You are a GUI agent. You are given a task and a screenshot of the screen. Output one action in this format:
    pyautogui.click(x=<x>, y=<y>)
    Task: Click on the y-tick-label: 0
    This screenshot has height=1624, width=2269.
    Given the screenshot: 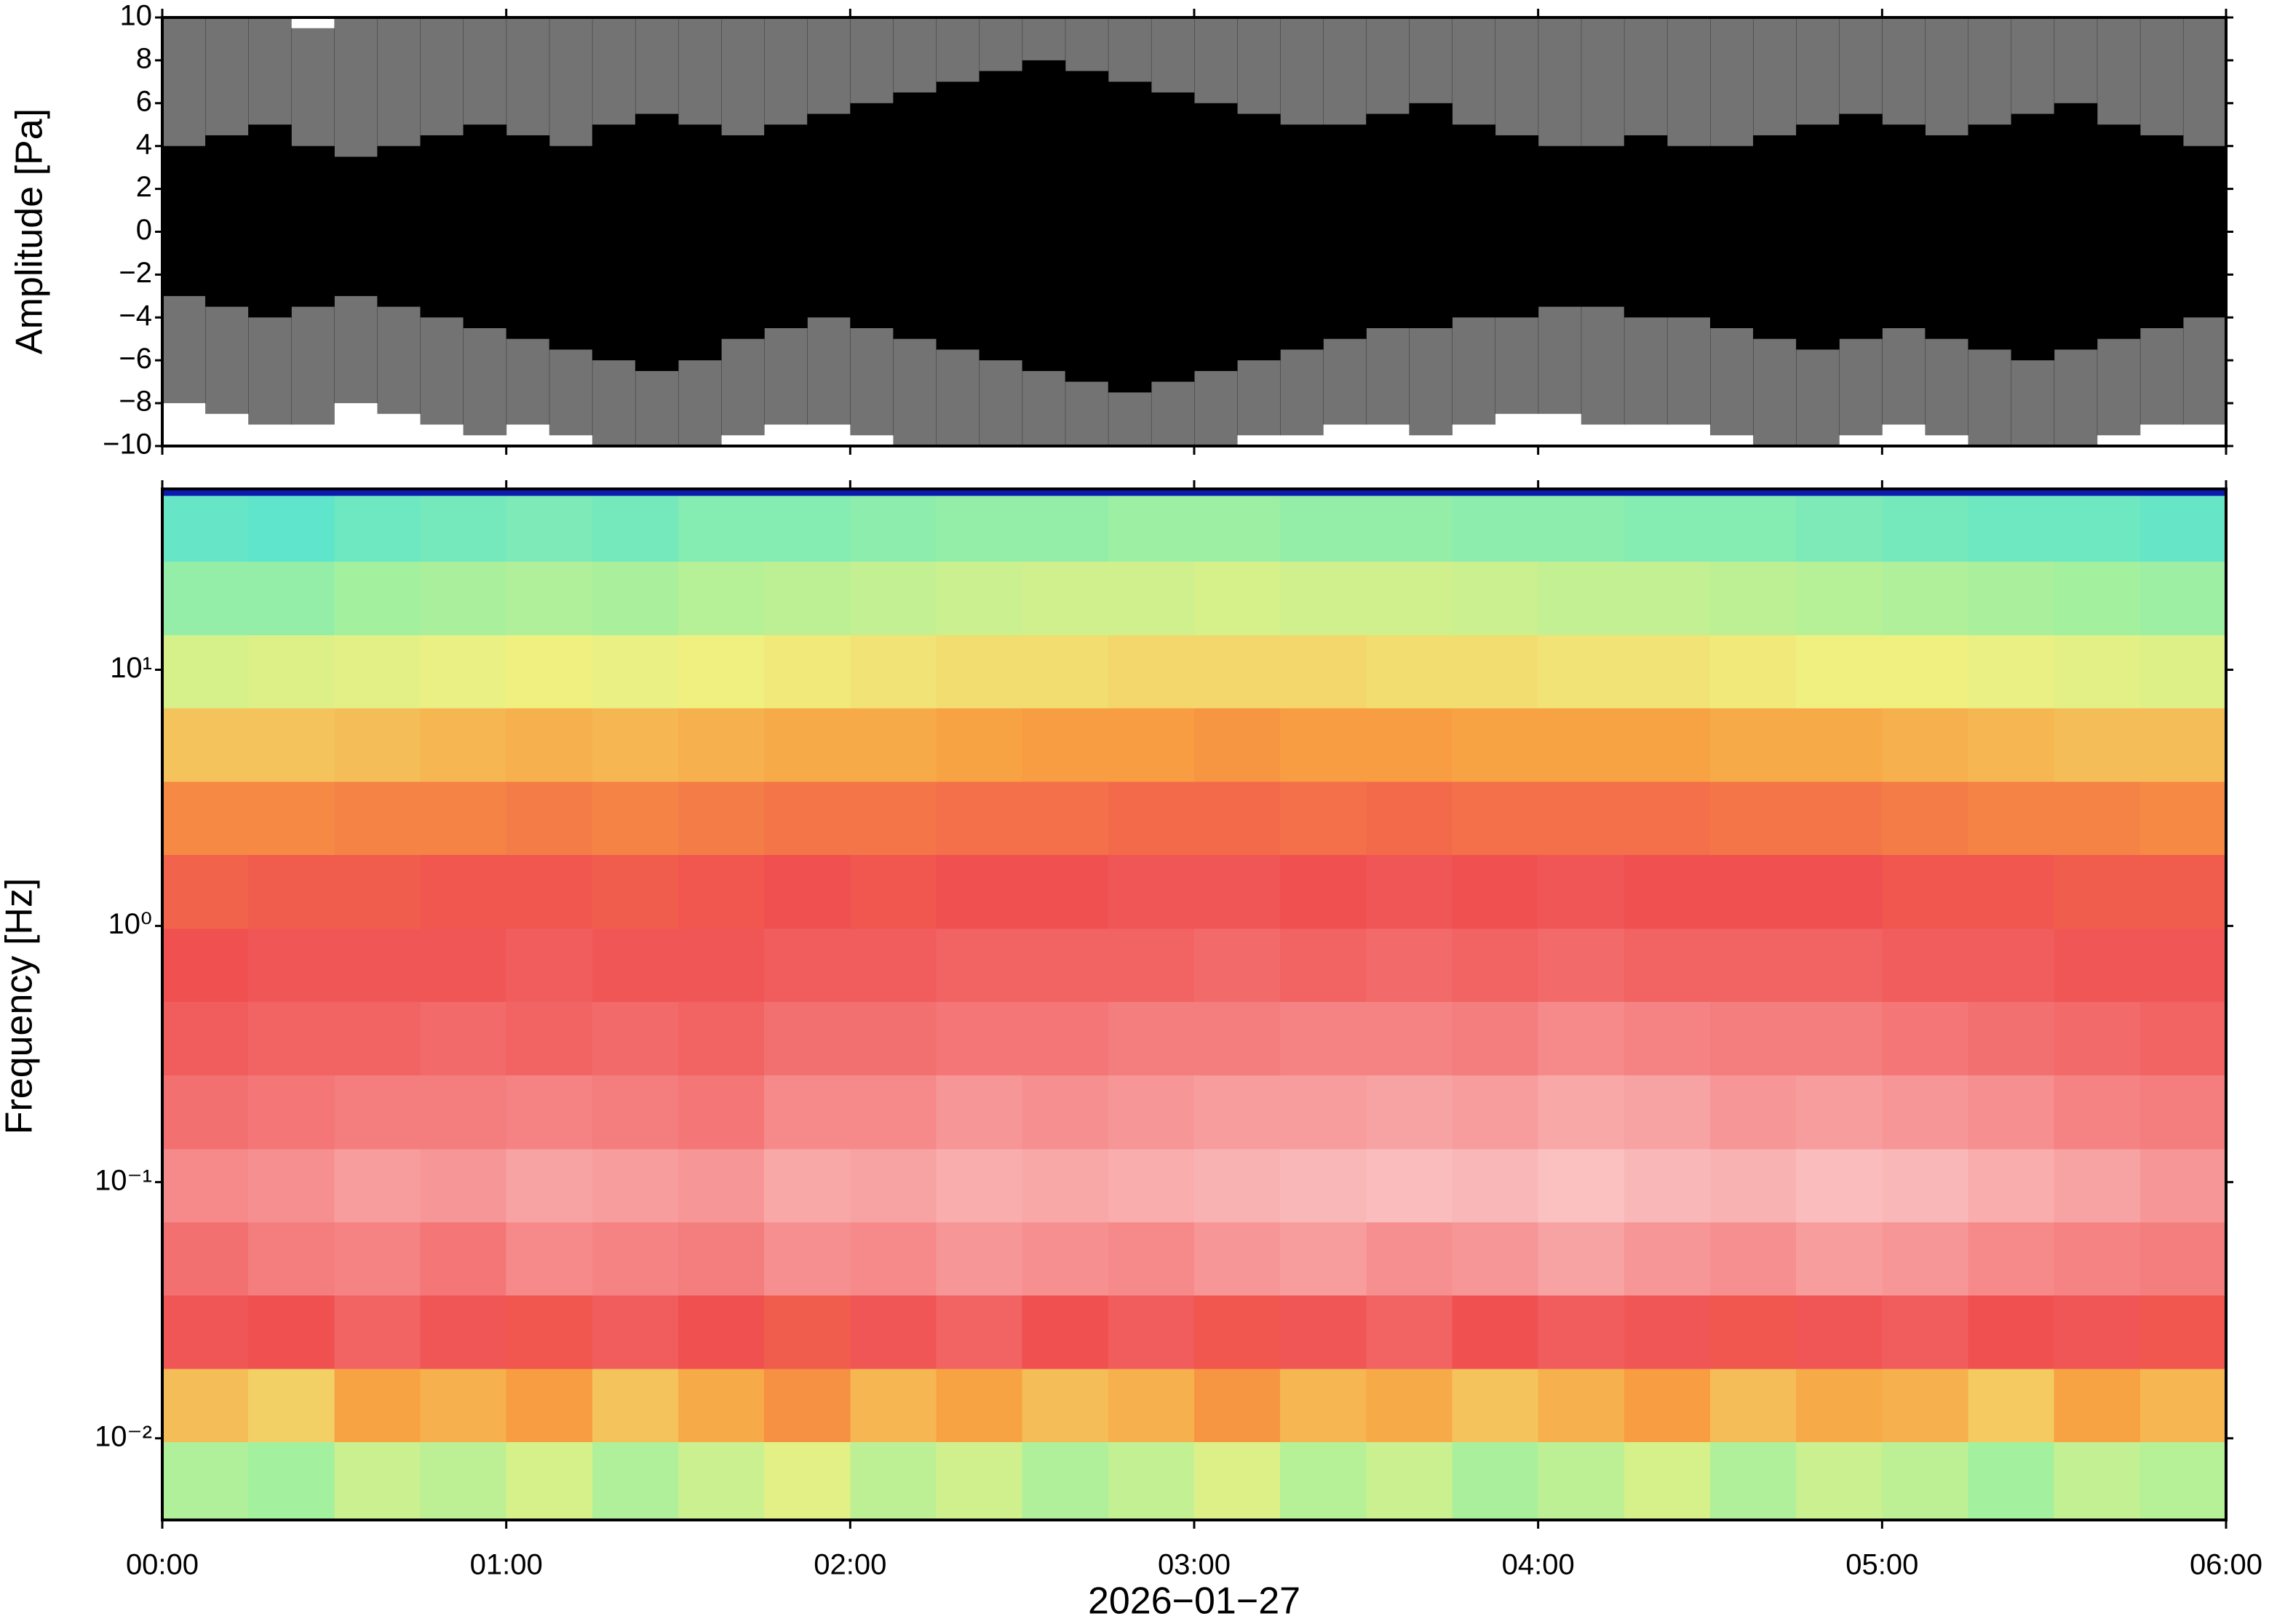 What is the action you would take?
    pyautogui.click(x=144, y=230)
    